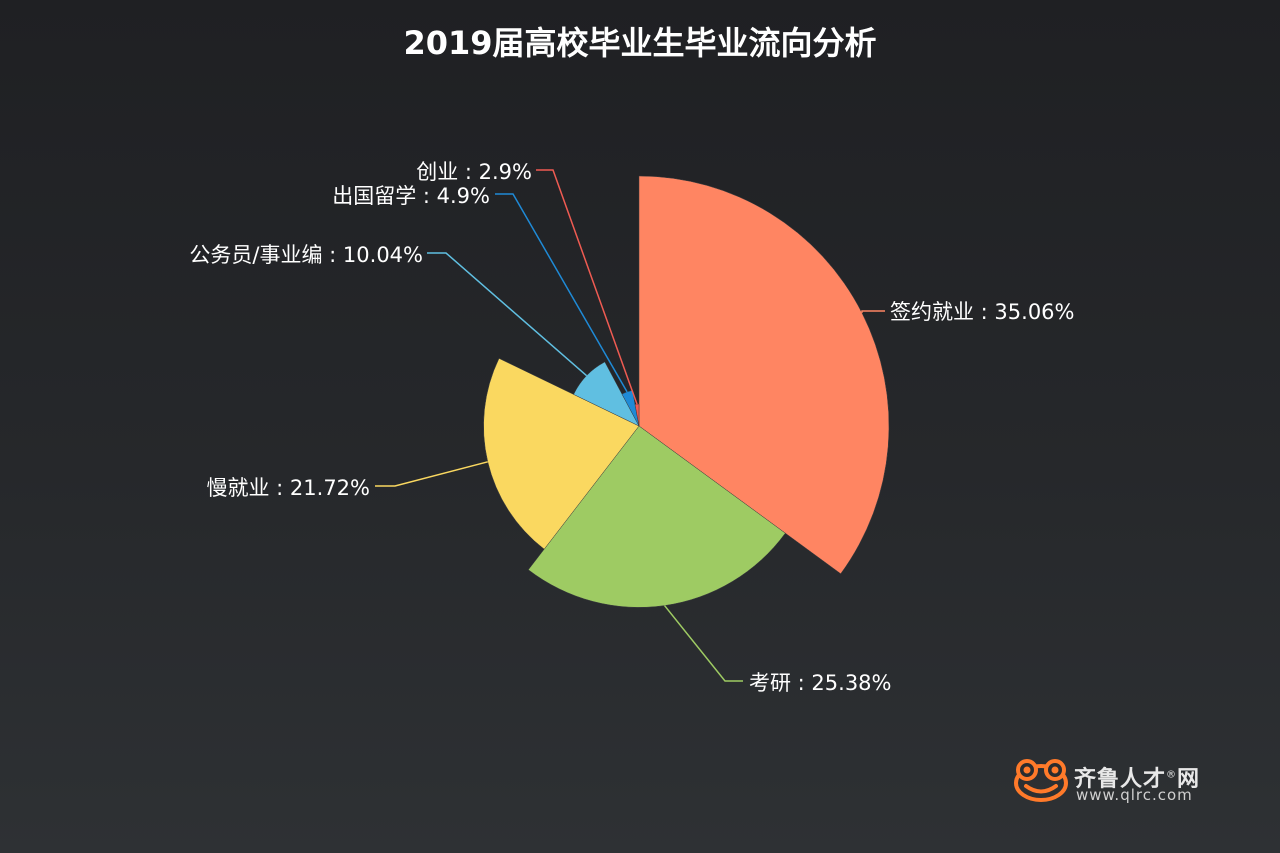 Image resolution: width=1280 pixels, height=853 pixels. What do you see at coordinates (1041, 780) in the screenshot?
I see `frog-logo-icon` at bounding box center [1041, 780].